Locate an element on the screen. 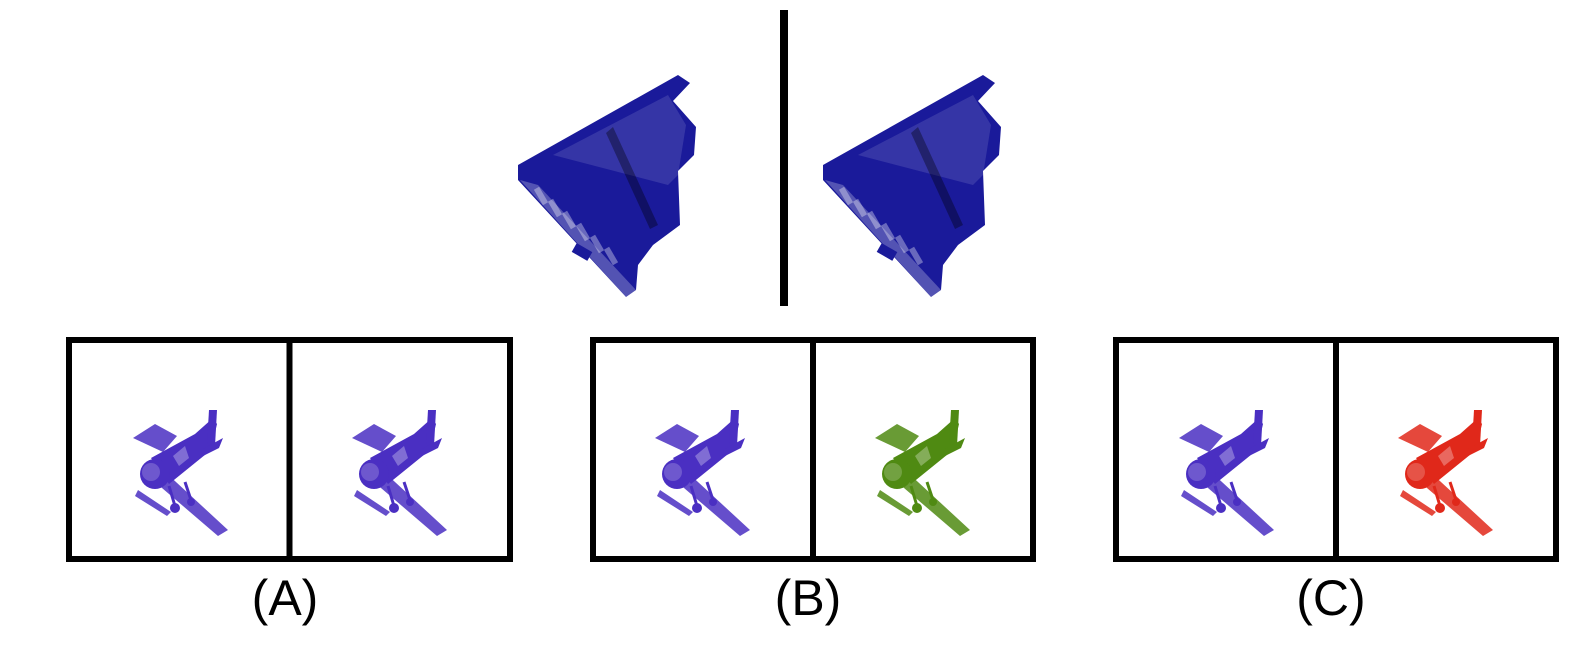 The height and width of the screenshot is (650, 1584). option-a-label: (A) is located at coordinates (285, 598).